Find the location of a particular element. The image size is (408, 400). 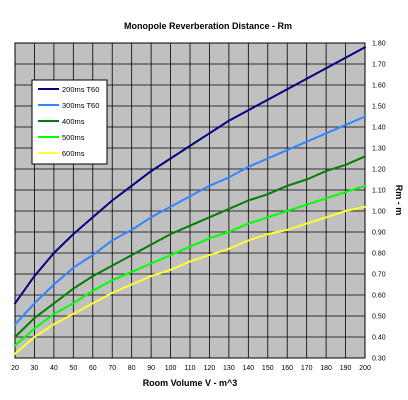

x-tick-label: 170 is located at coordinates (307, 368).